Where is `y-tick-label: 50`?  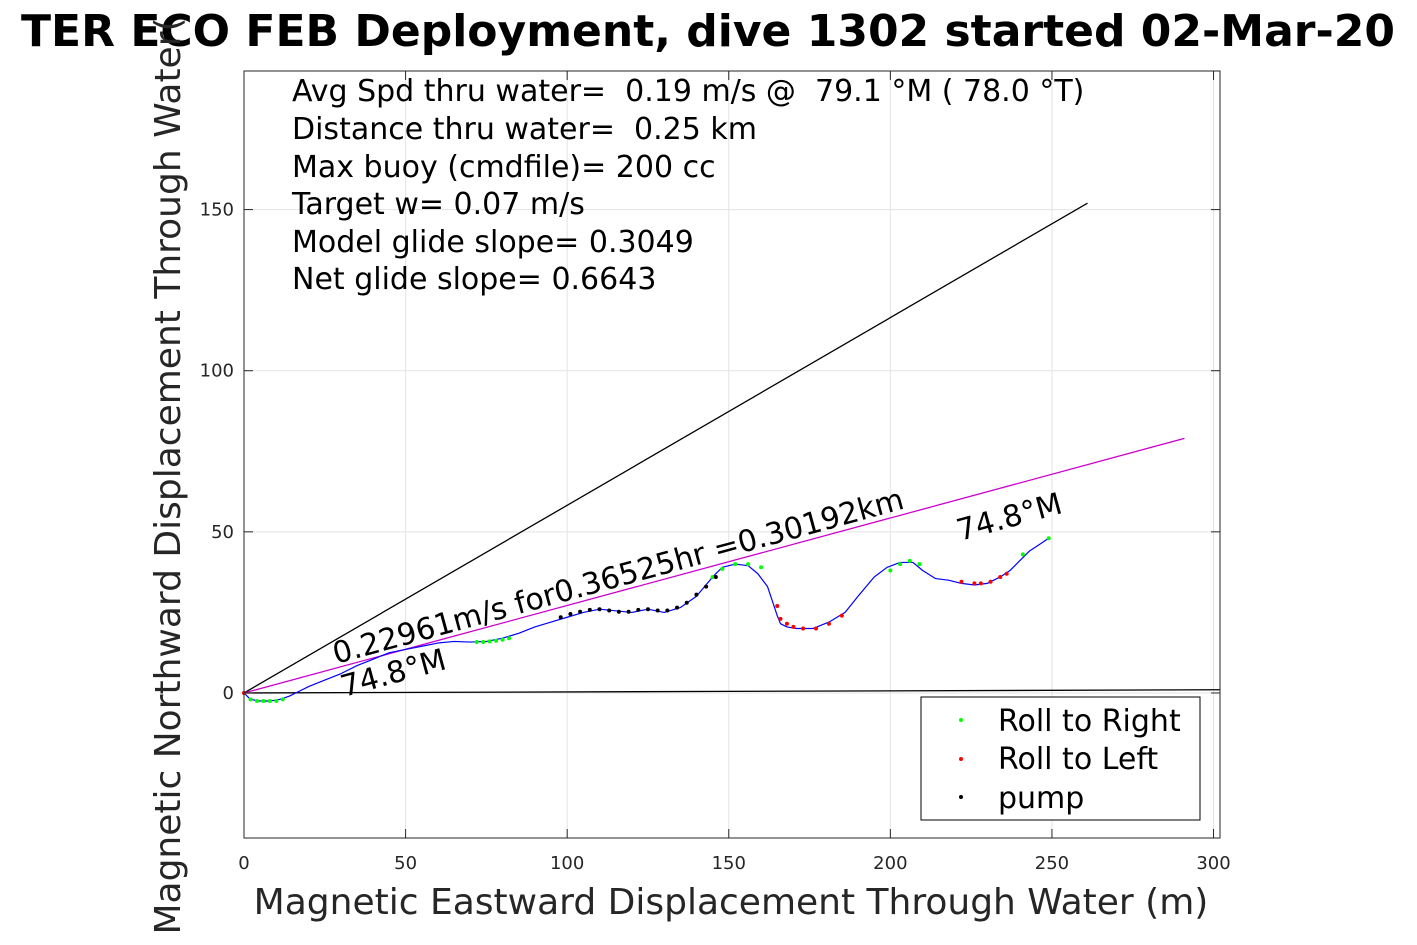
y-tick-label: 50 is located at coordinates (222, 532).